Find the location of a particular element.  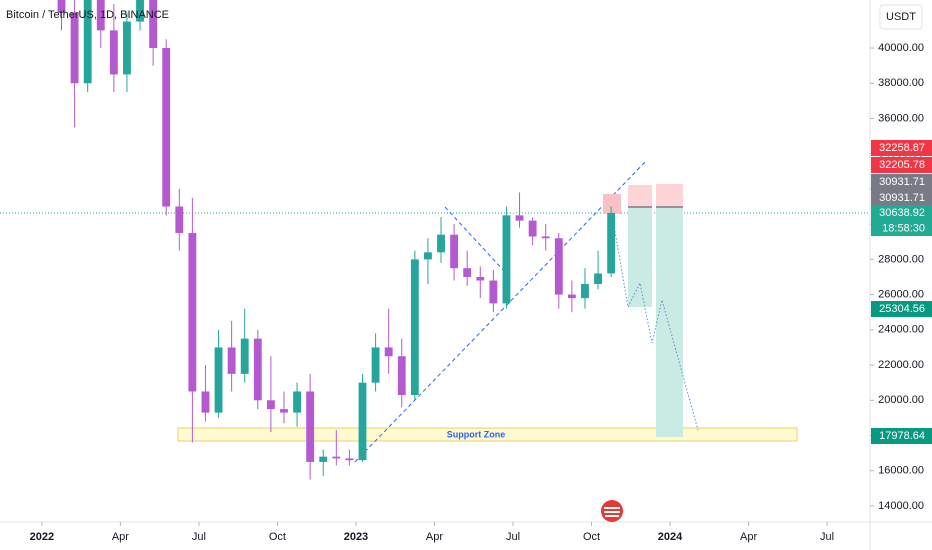

price-tag-label: 30638.92 is located at coordinates (902, 213).